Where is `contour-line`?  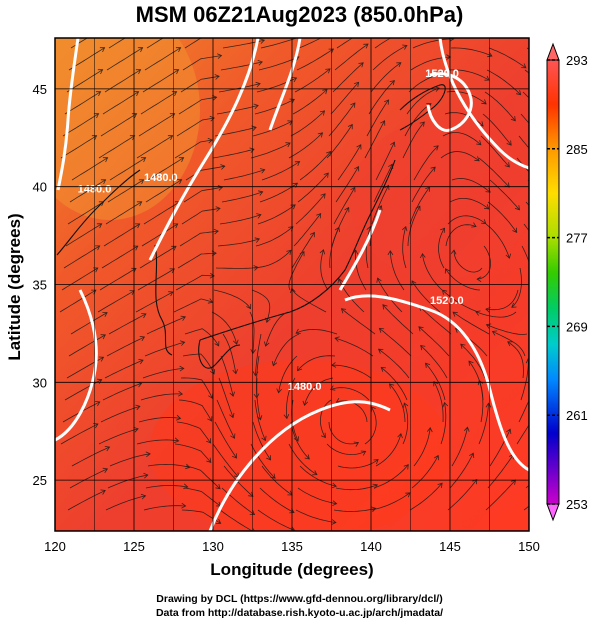 contour-line is located at coordinates (68, 114).